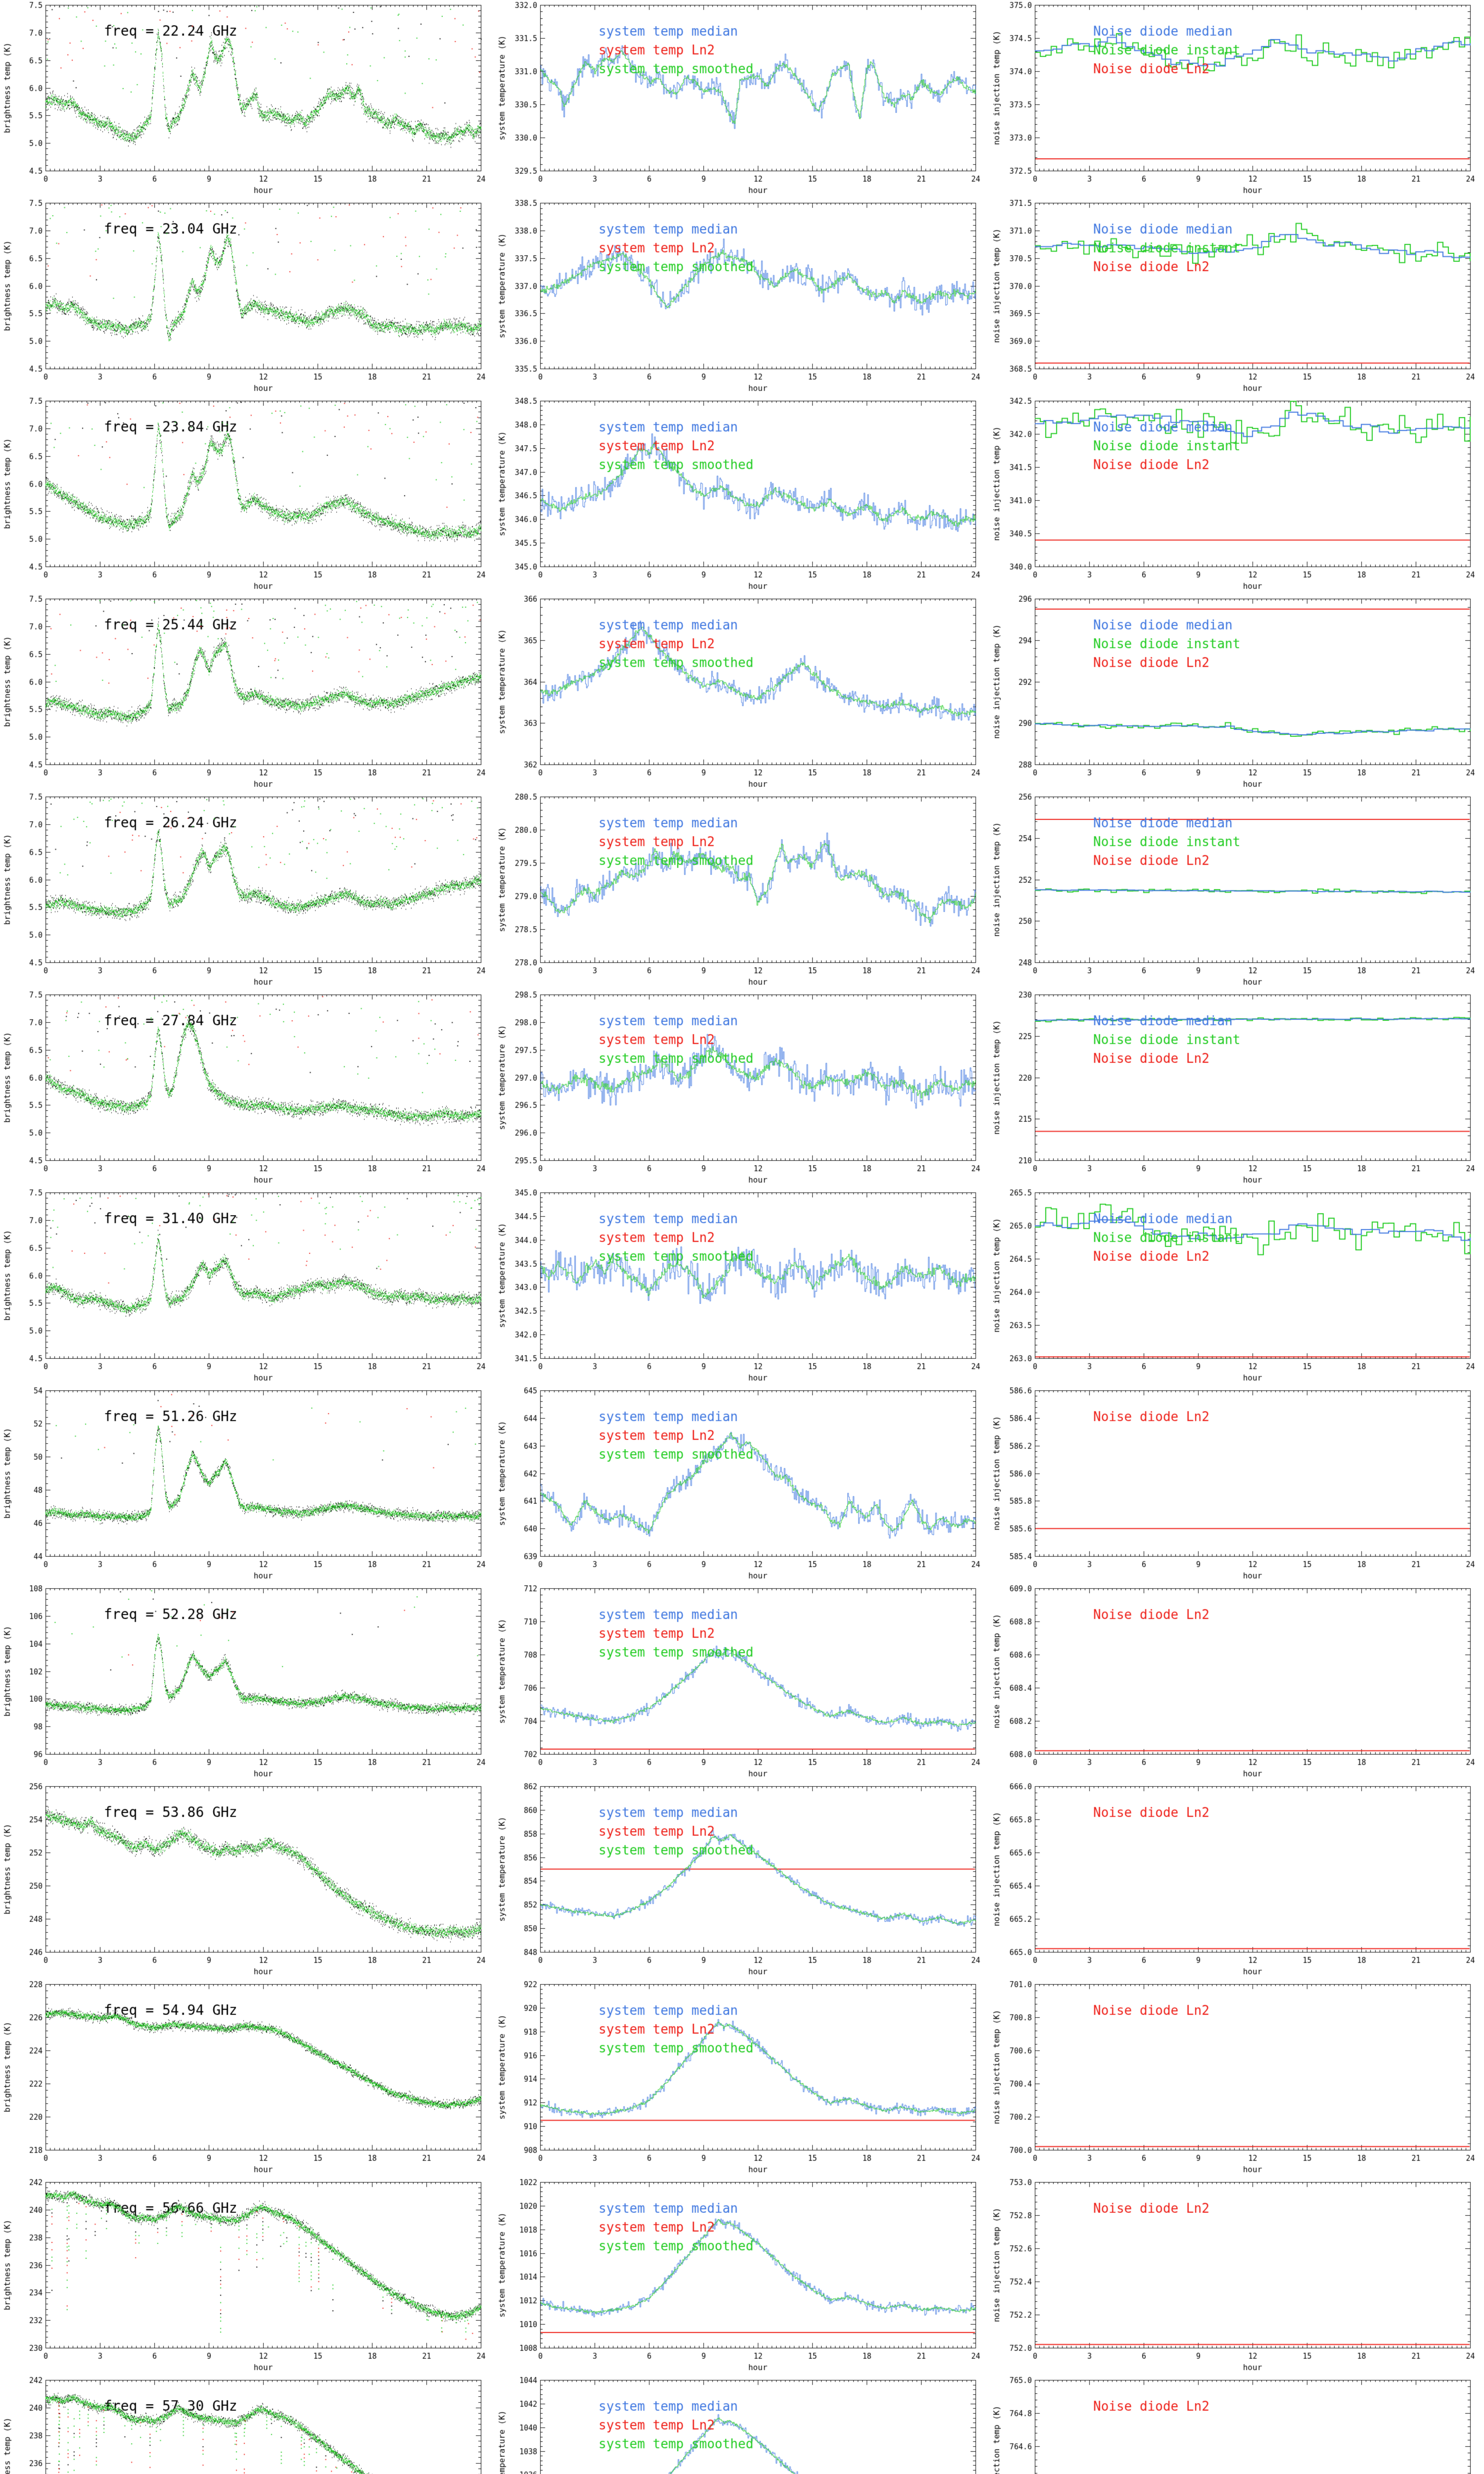  I want to click on panel-row11-left, so click(247, 2078).